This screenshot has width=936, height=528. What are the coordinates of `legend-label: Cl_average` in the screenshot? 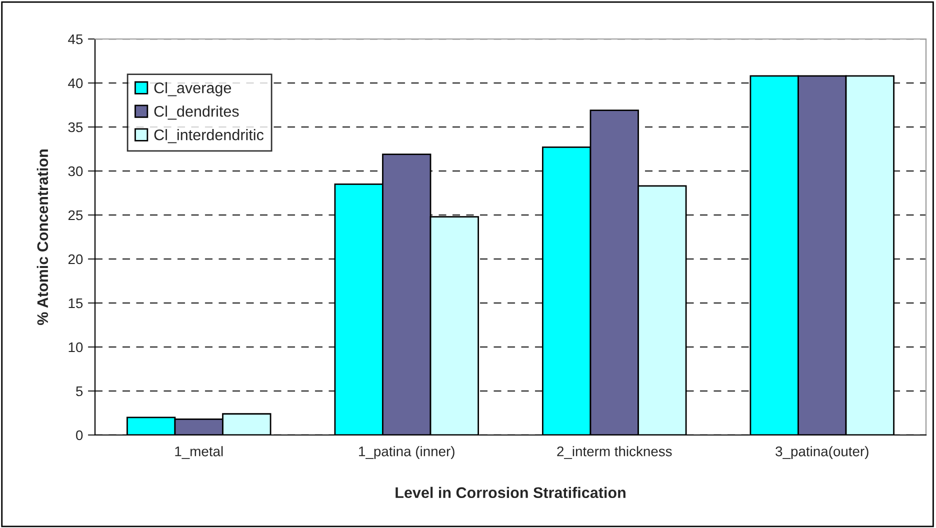 It's located at (192, 89).